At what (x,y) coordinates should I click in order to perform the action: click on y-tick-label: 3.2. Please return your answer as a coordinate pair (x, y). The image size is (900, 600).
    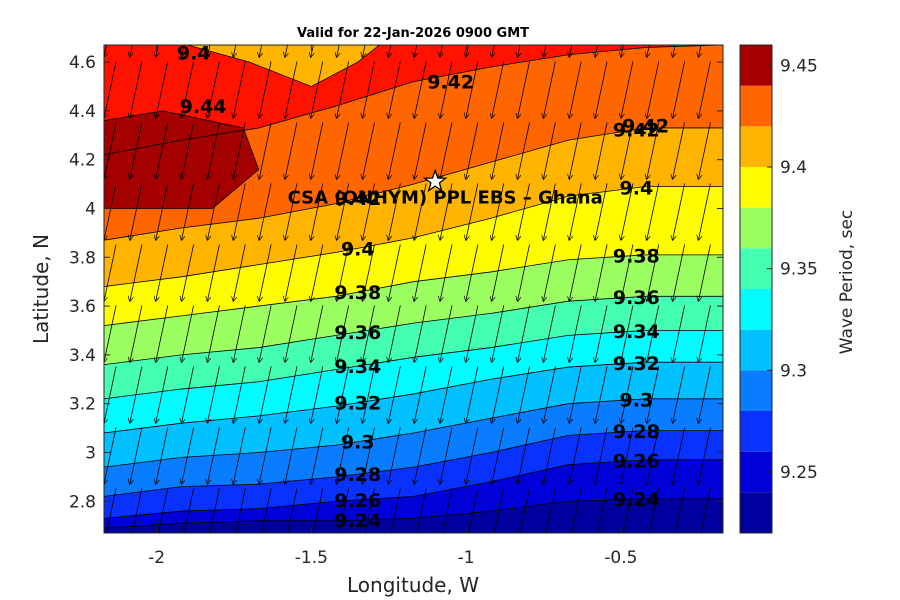
    Looking at the image, I should click on (82, 405).